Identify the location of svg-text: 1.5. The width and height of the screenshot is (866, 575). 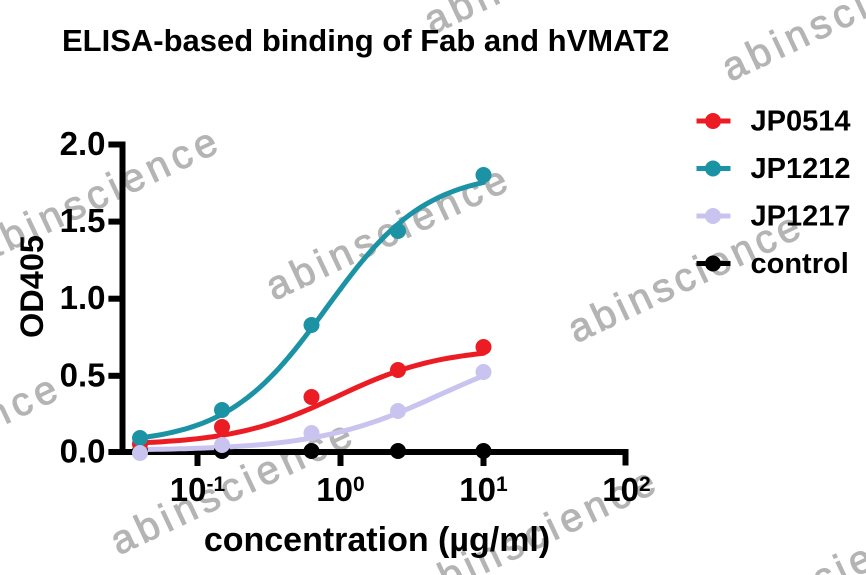
(83, 220).